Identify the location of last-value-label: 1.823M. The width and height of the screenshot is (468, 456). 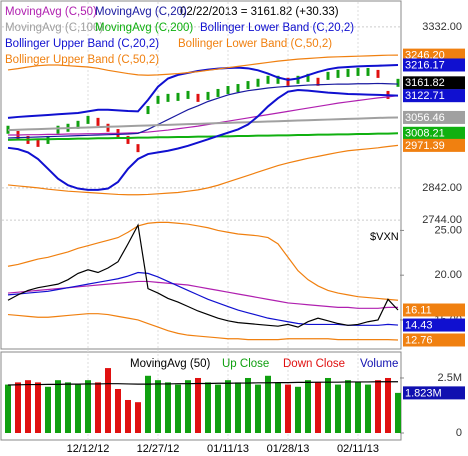
(423, 393).